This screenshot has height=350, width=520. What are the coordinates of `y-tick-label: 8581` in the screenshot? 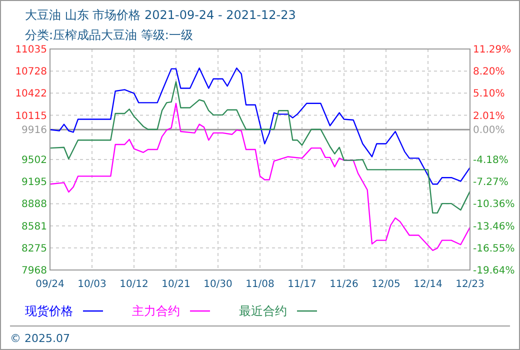 It's located at (34, 226).